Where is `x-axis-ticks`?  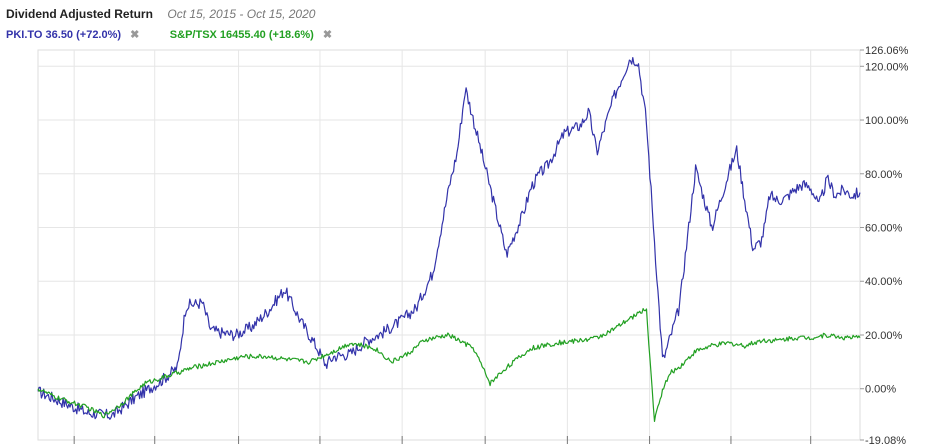
x-axis-ticks is located at coordinates (442, 440).